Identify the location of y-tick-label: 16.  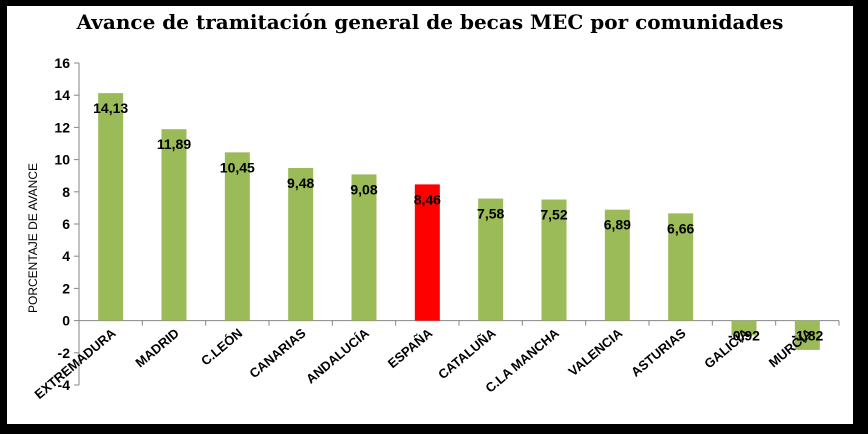
(62, 63).